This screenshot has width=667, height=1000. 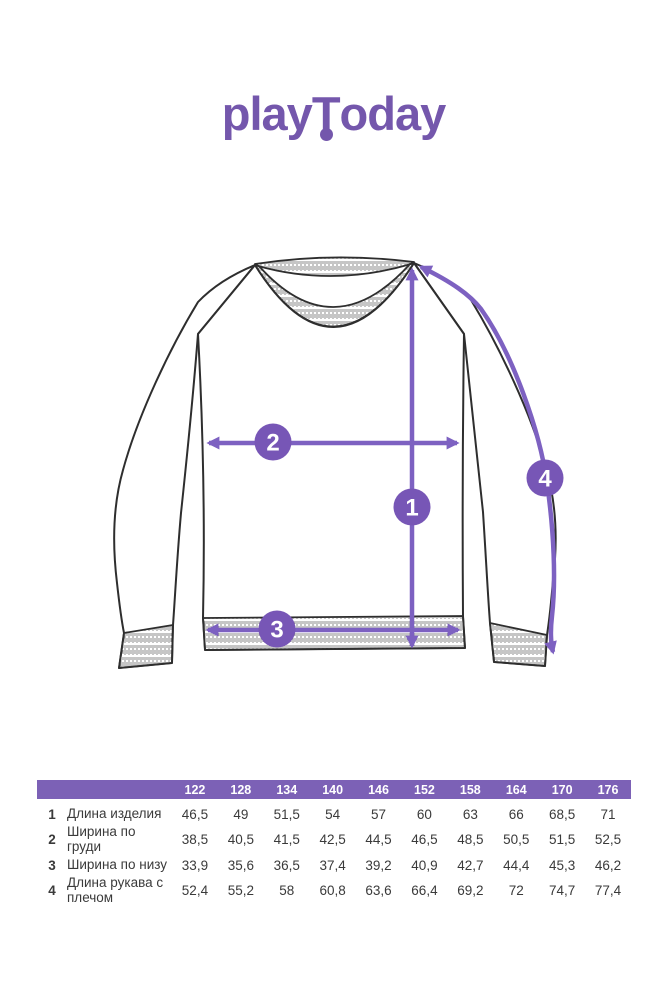 What do you see at coordinates (334, 266) in the screenshot?
I see `collar-back-rib` at bounding box center [334, 266].